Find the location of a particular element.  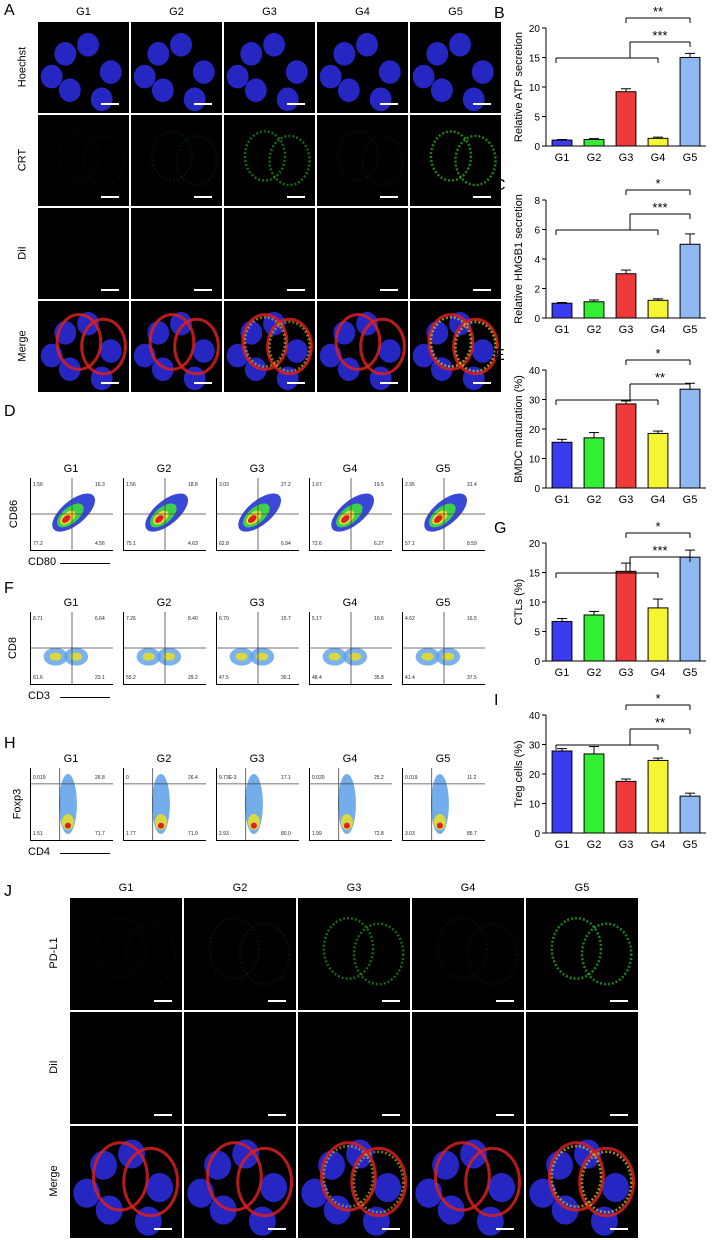

panel-h-flow-plot: 0.020 25.2 1.99 72.8 is located at coordinates (350, 804).